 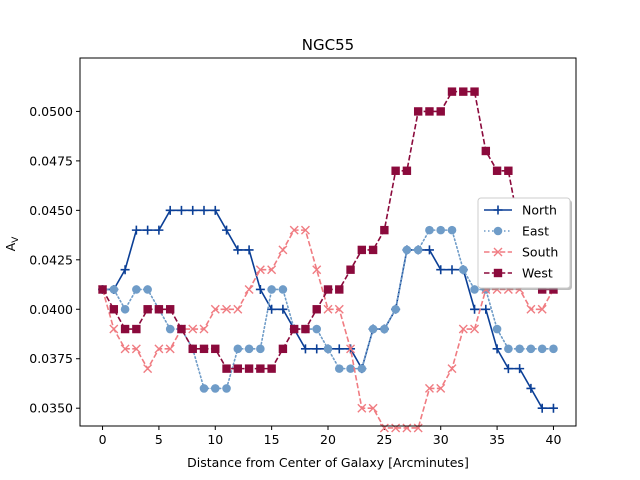 I want to click on x-tick-label: 40, so click(x=554, y=439).